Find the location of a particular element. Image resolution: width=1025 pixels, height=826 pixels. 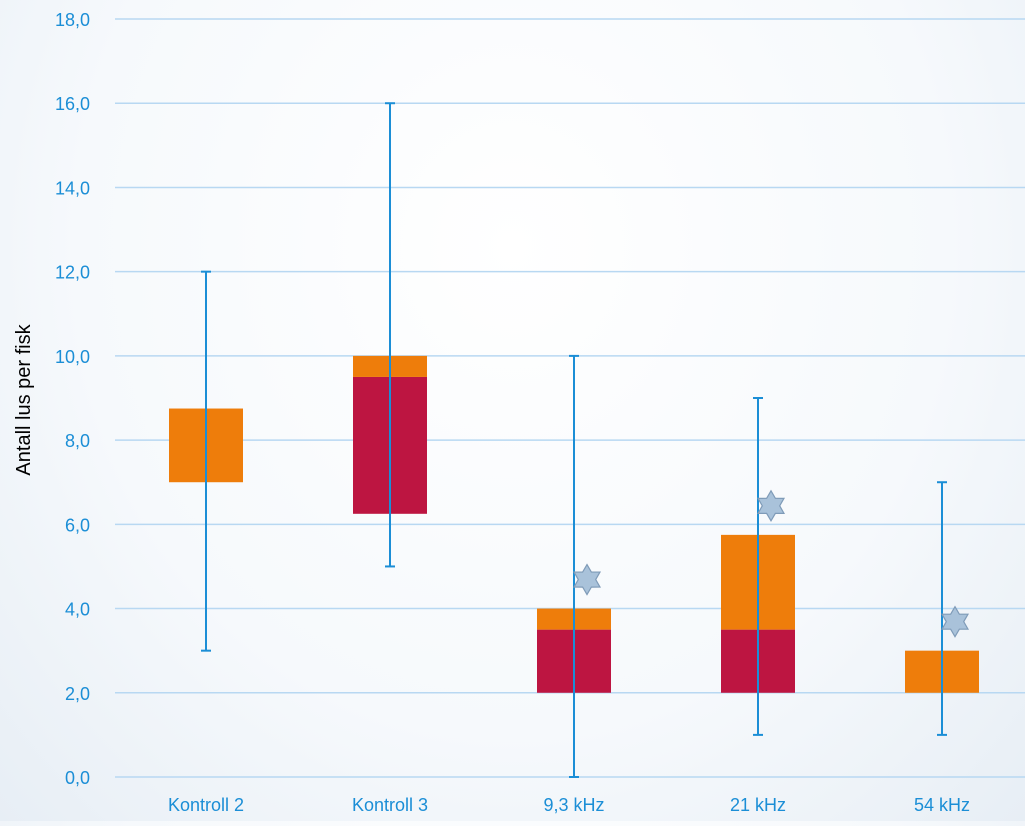

y-tick-labels: 0,0 2,0 4,0 6,0 8,0 10,0 12,0 14,0 16,0 18,0 is located at coordinates (72, 399).